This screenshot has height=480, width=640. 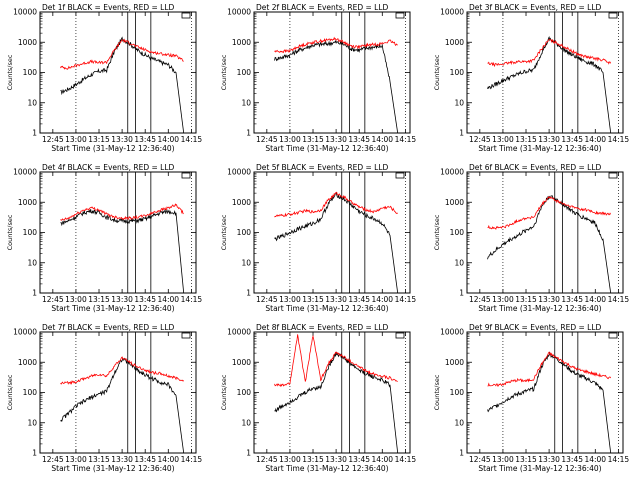 I want to click on panel-title: Det 3f BLACK = Events, RED = LLD, so click(x=535, y=7).